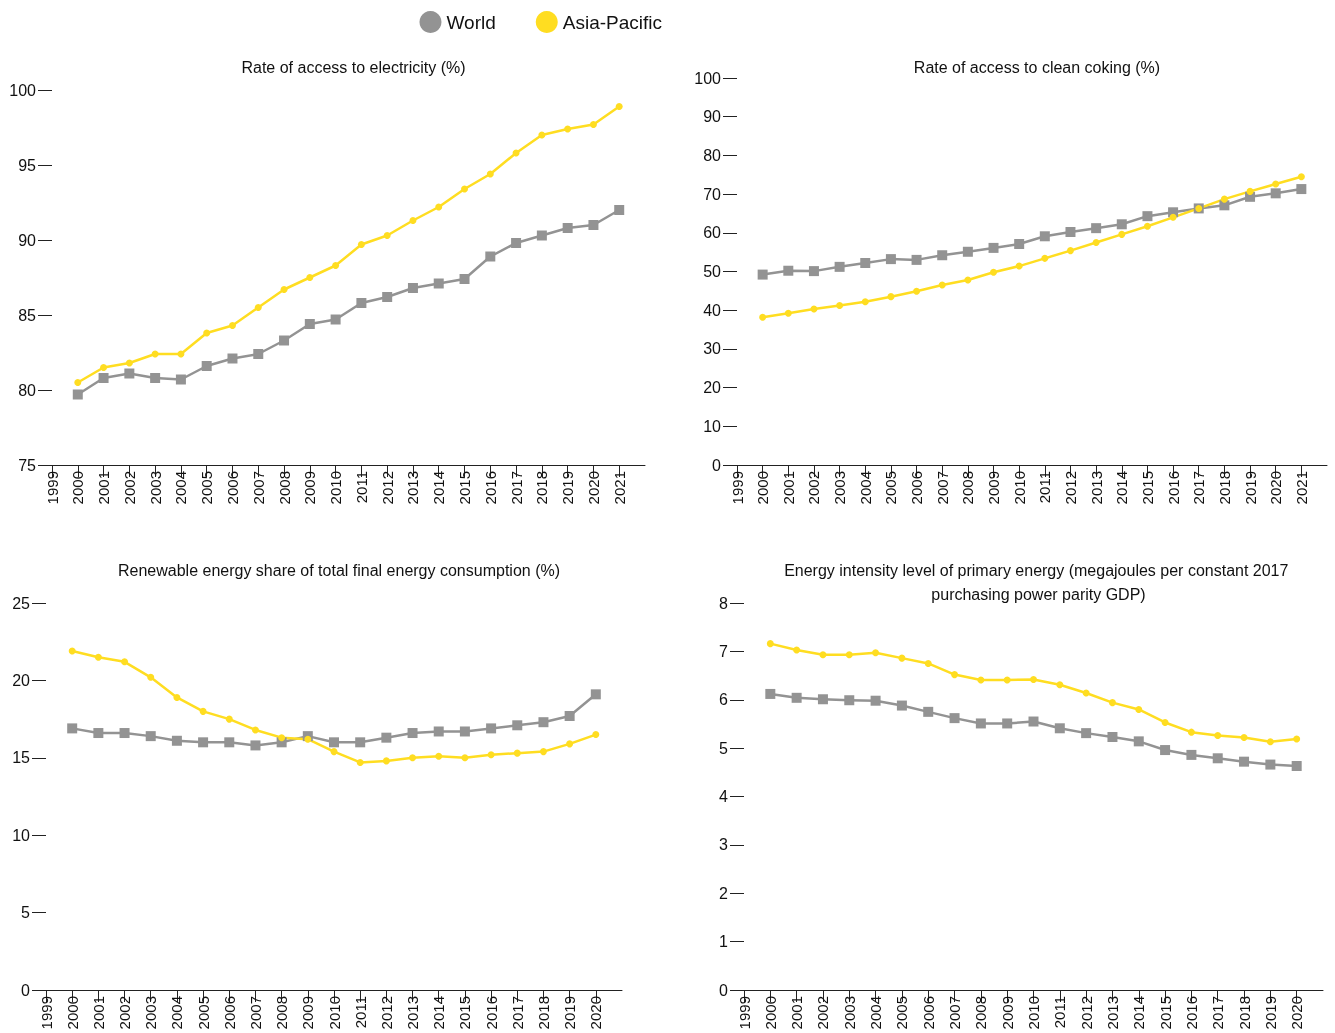  Describe the element at coordinates (712, 194) in the screenshot. I see `y-tick-label: 70` at that location.